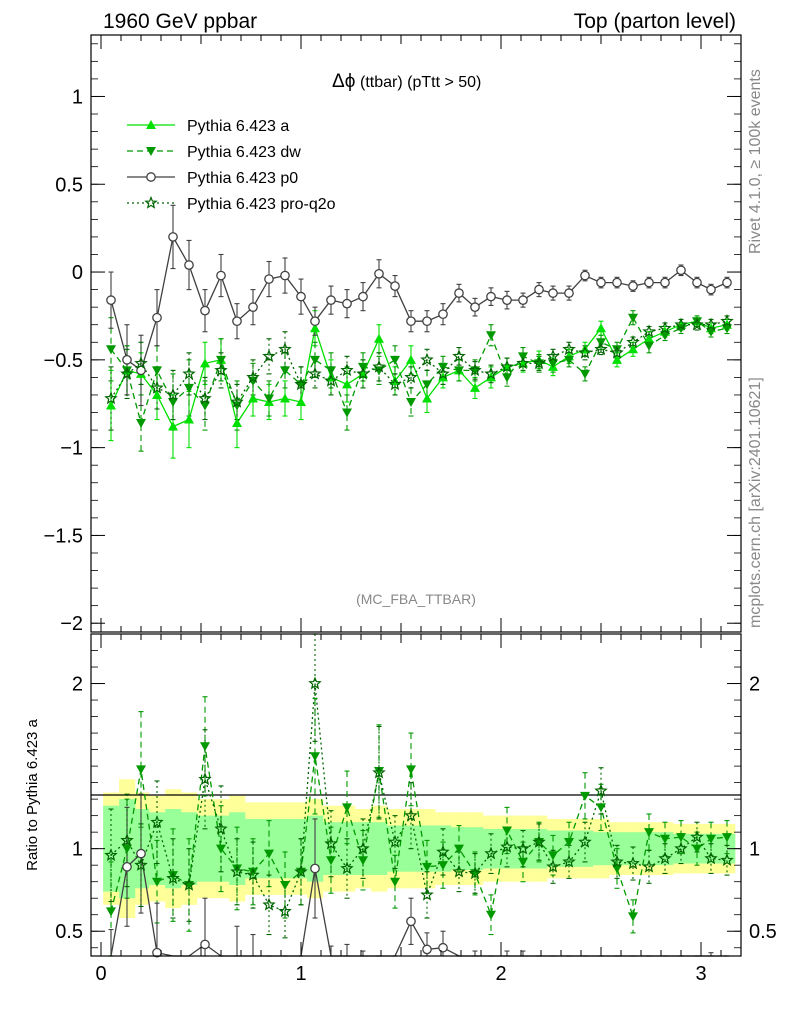  What do you see at coordinates (77, 850) in the screenshot?
I see `ratio-ytick-label: 1` at bounding box center [77, 850].